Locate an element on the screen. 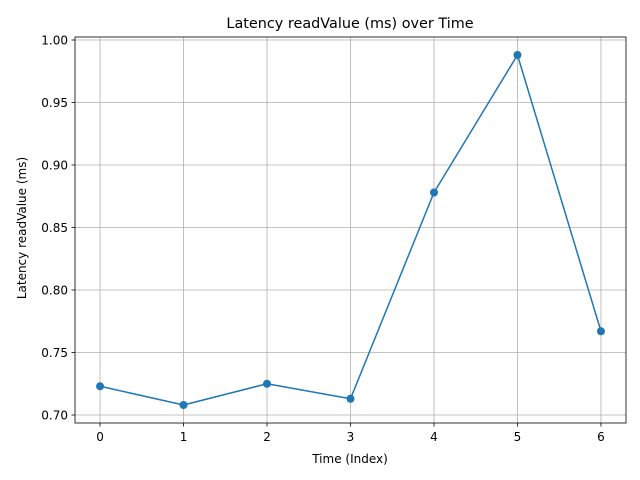 The width and height of the screenshot is (640, 480). y-axis-label: Latency readValue (ms) is located at coordinates (22, 228).